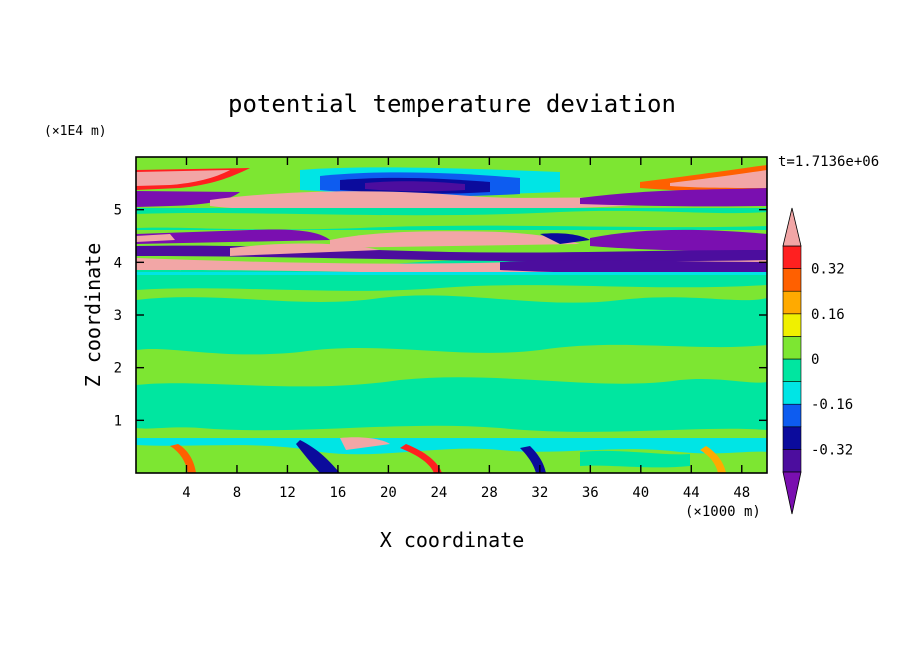 The height and width of the screenshot is (654, 904). Describe the element at coordinates (438, 493) in the screenshot. I see `x-tick-label: 24` at that location.